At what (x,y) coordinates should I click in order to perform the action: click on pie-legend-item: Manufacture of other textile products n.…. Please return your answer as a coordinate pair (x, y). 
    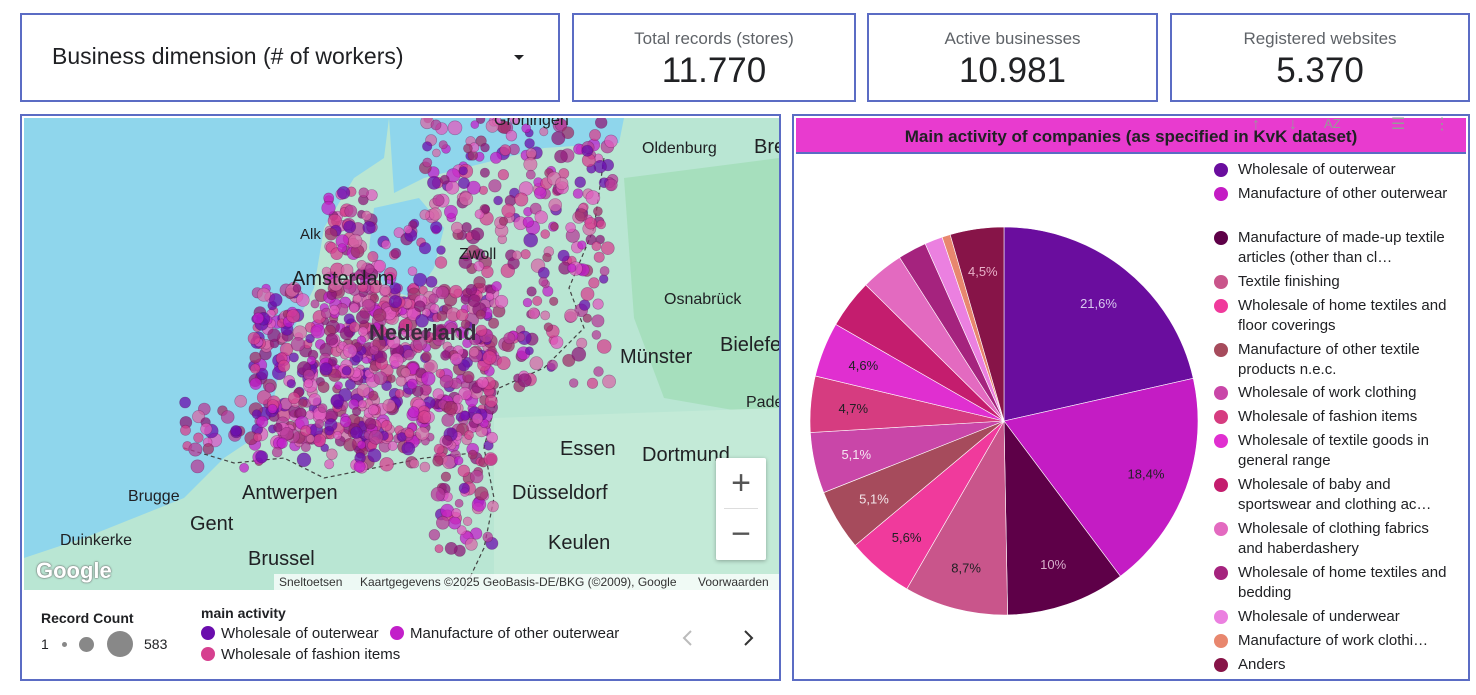
    Looking at the image, I should click on (1334, 360).